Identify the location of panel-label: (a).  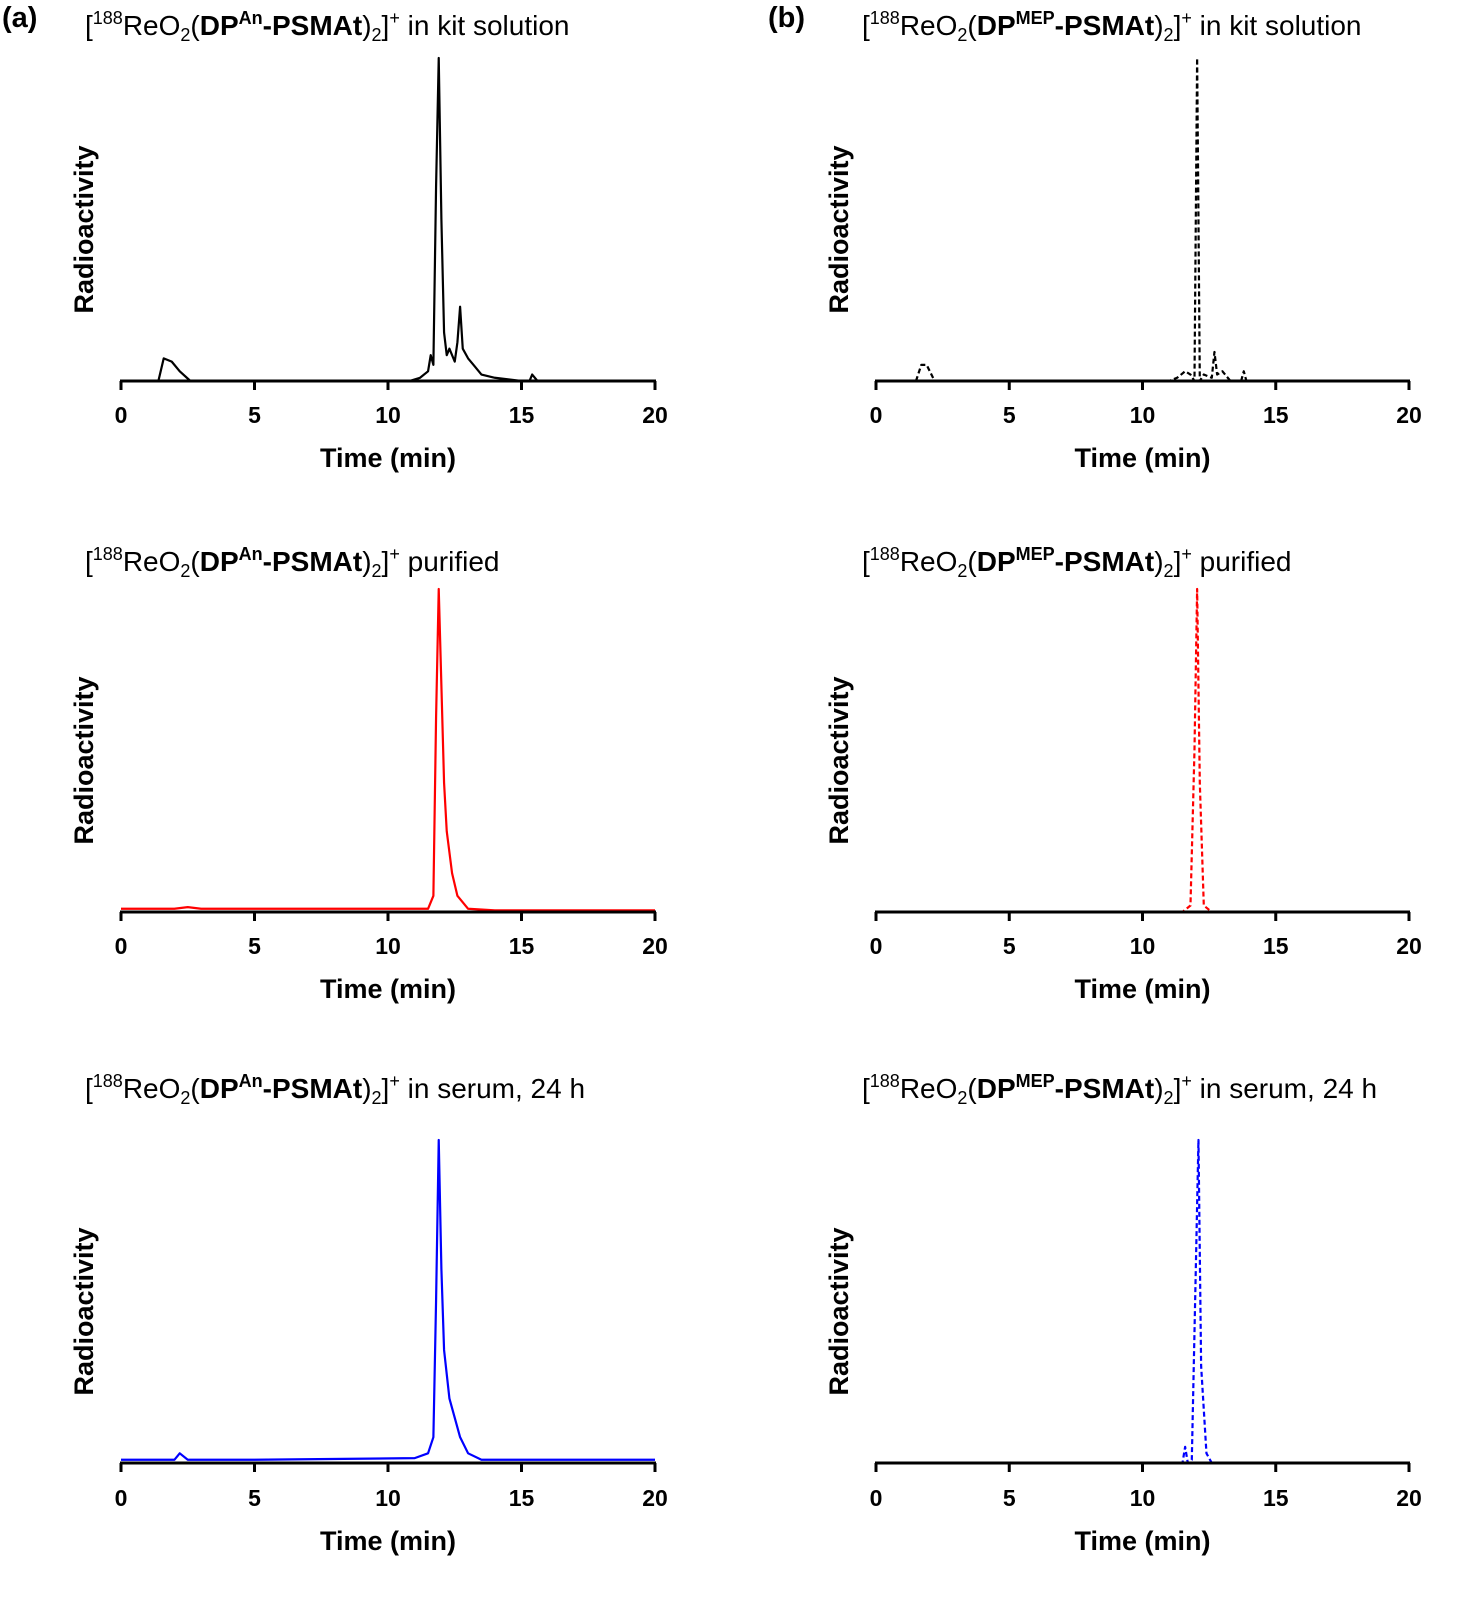
(20, 18).